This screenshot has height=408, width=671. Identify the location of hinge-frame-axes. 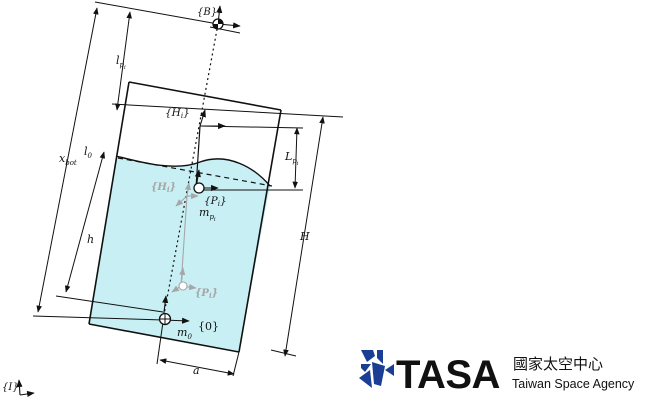
(212, 119).